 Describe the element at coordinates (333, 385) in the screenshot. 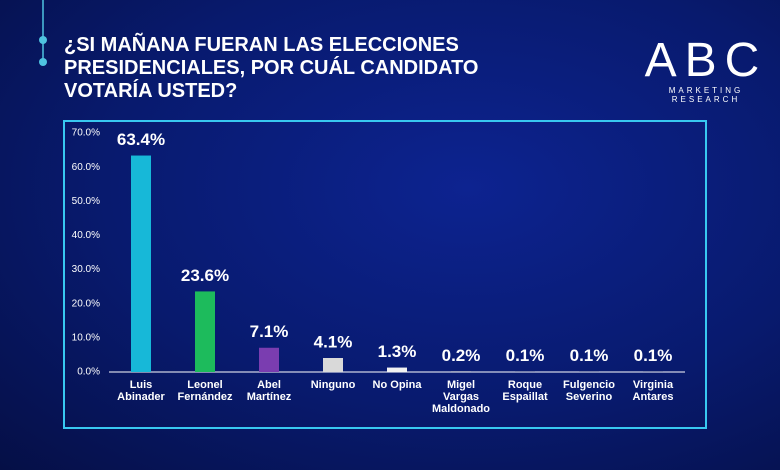

I see `x-tick-label: Ninguno` at that location.